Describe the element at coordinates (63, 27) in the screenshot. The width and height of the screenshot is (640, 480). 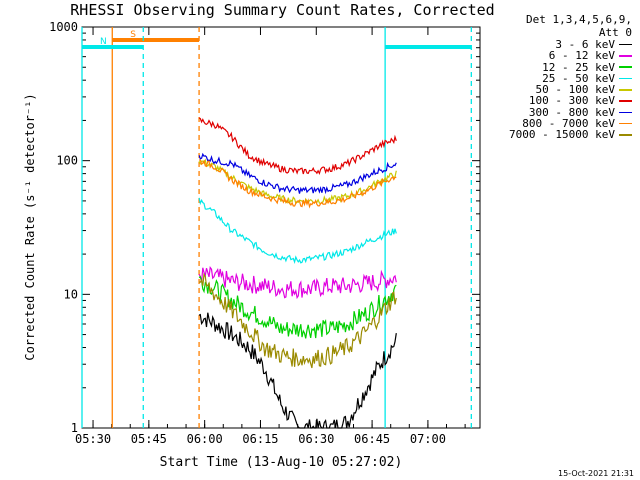
I see `y-tick-label: 1000` at that location.